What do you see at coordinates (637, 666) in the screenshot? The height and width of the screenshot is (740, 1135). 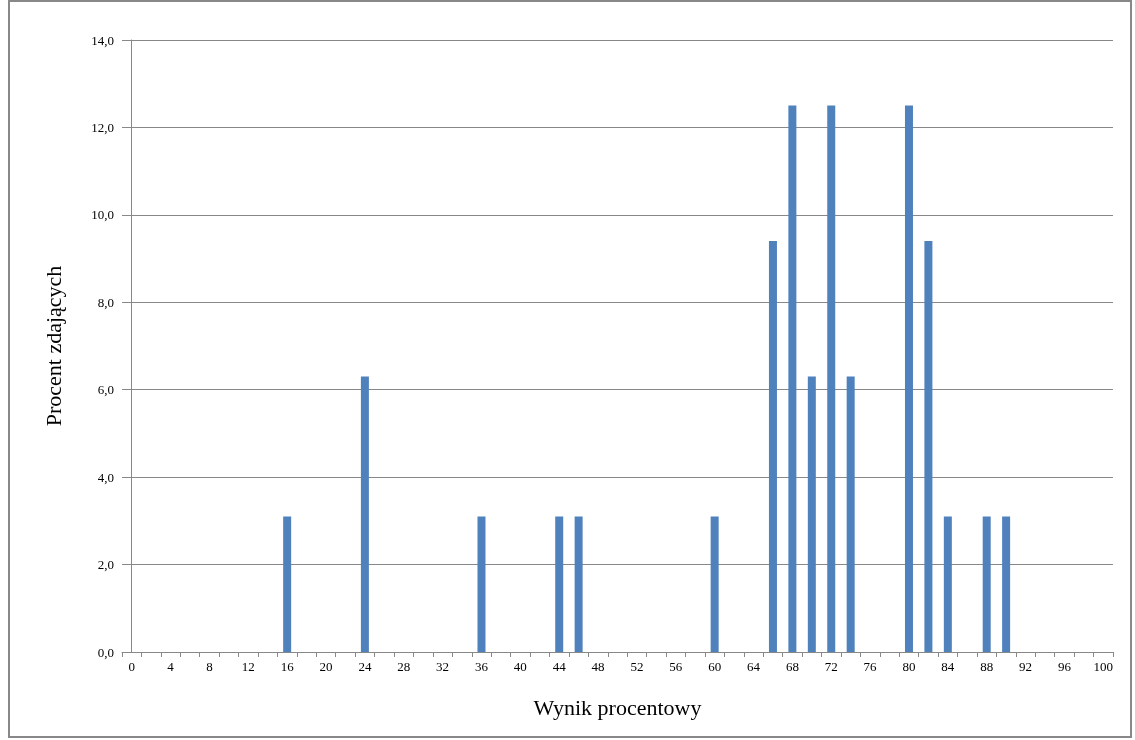 I see `x-tick-label: 52` at bounding box center [637, 666].